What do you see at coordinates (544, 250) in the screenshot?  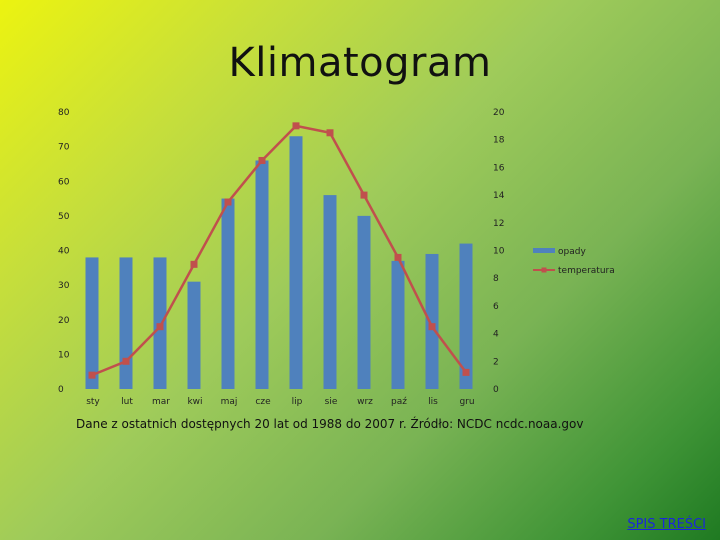 I see `legend-swatch-bar` at bounding box center [544, 250].